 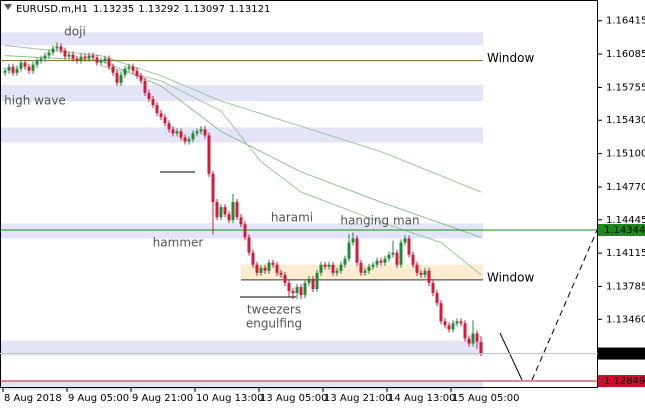 I want to click on last-low: 1.13097, so click(x=204, y=9).